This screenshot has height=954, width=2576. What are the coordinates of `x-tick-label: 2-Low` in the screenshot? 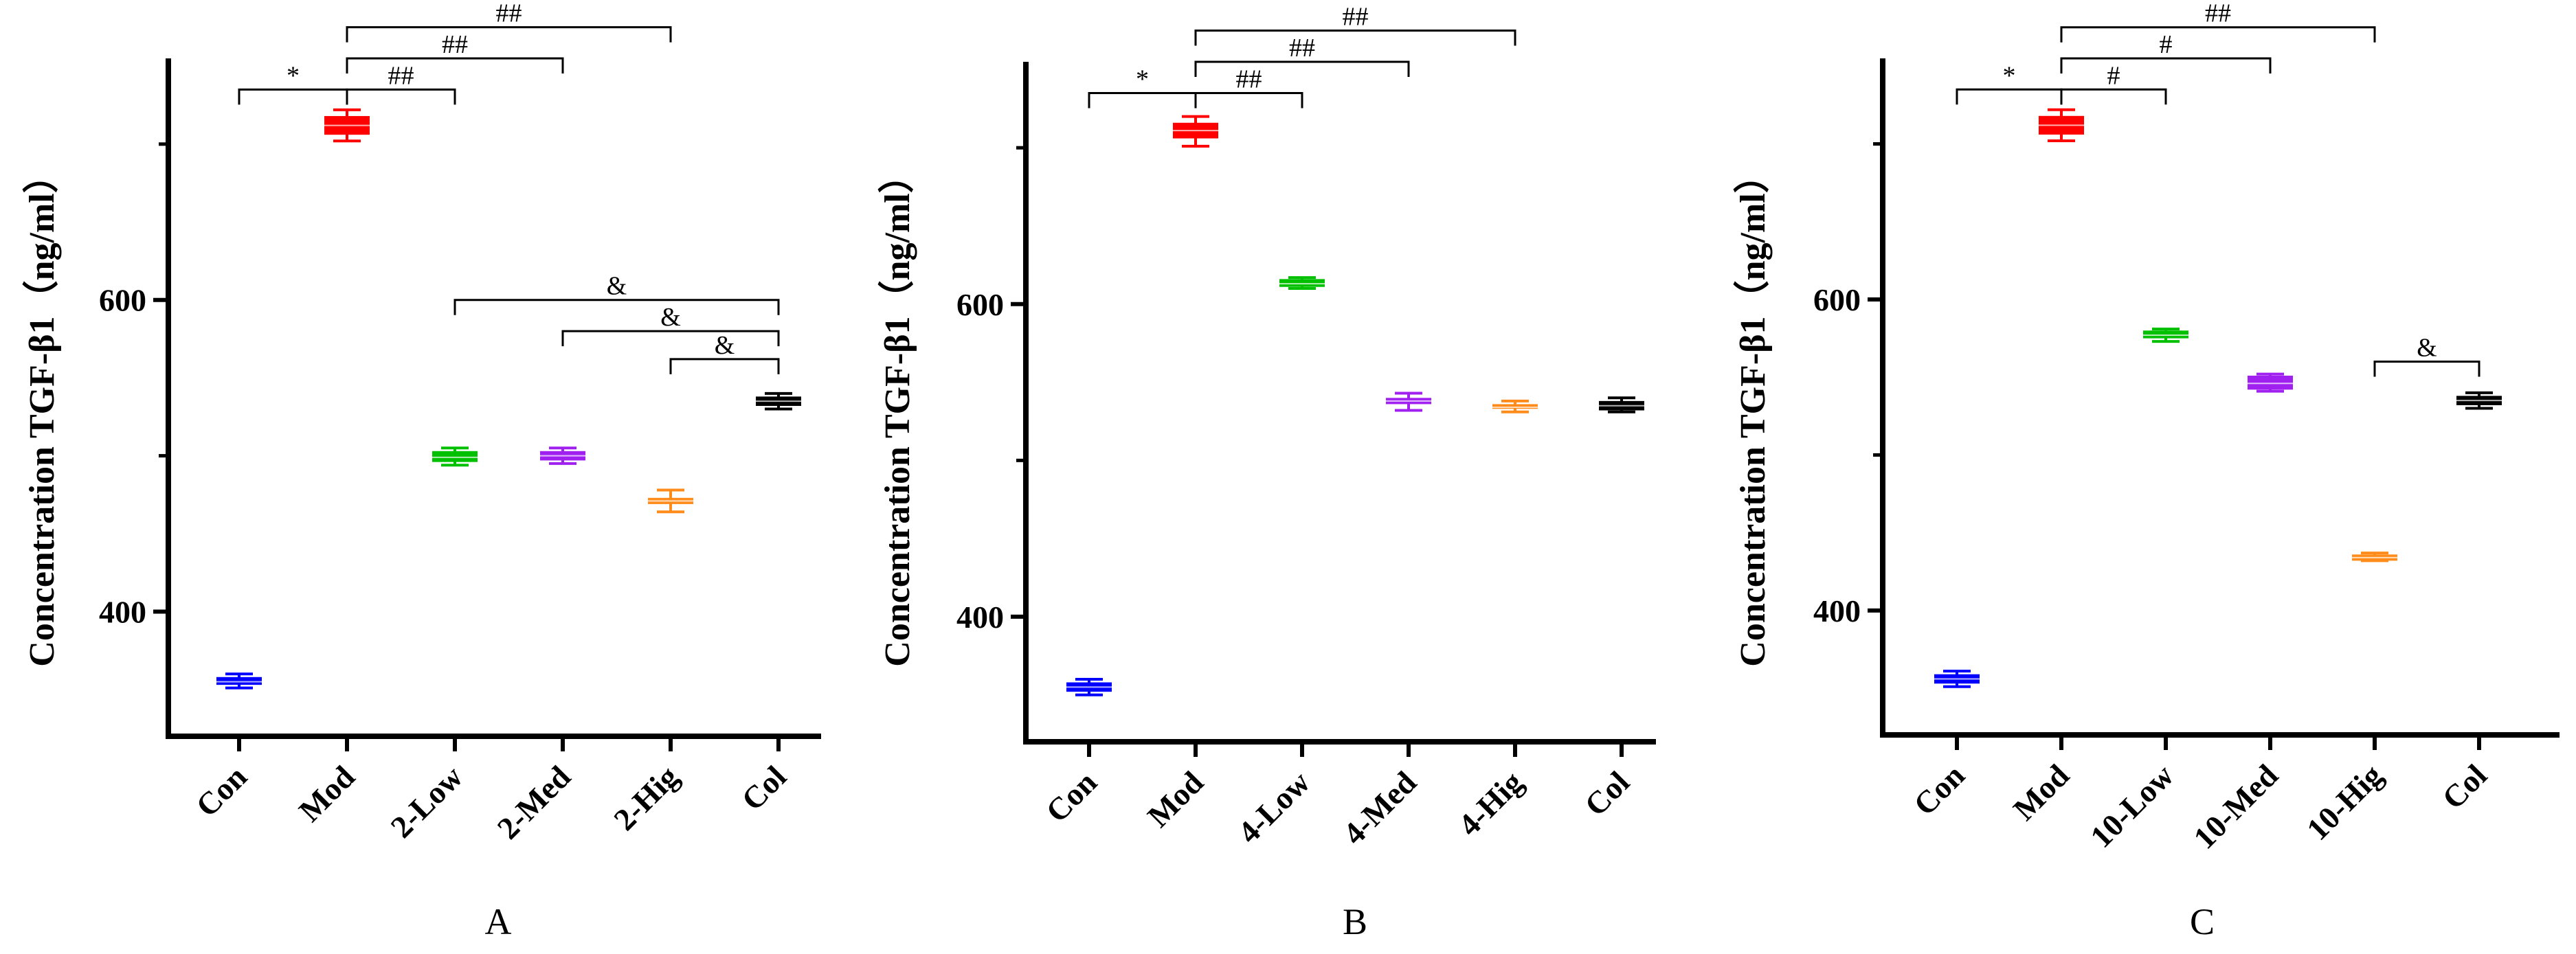 It's located at (426, 802).